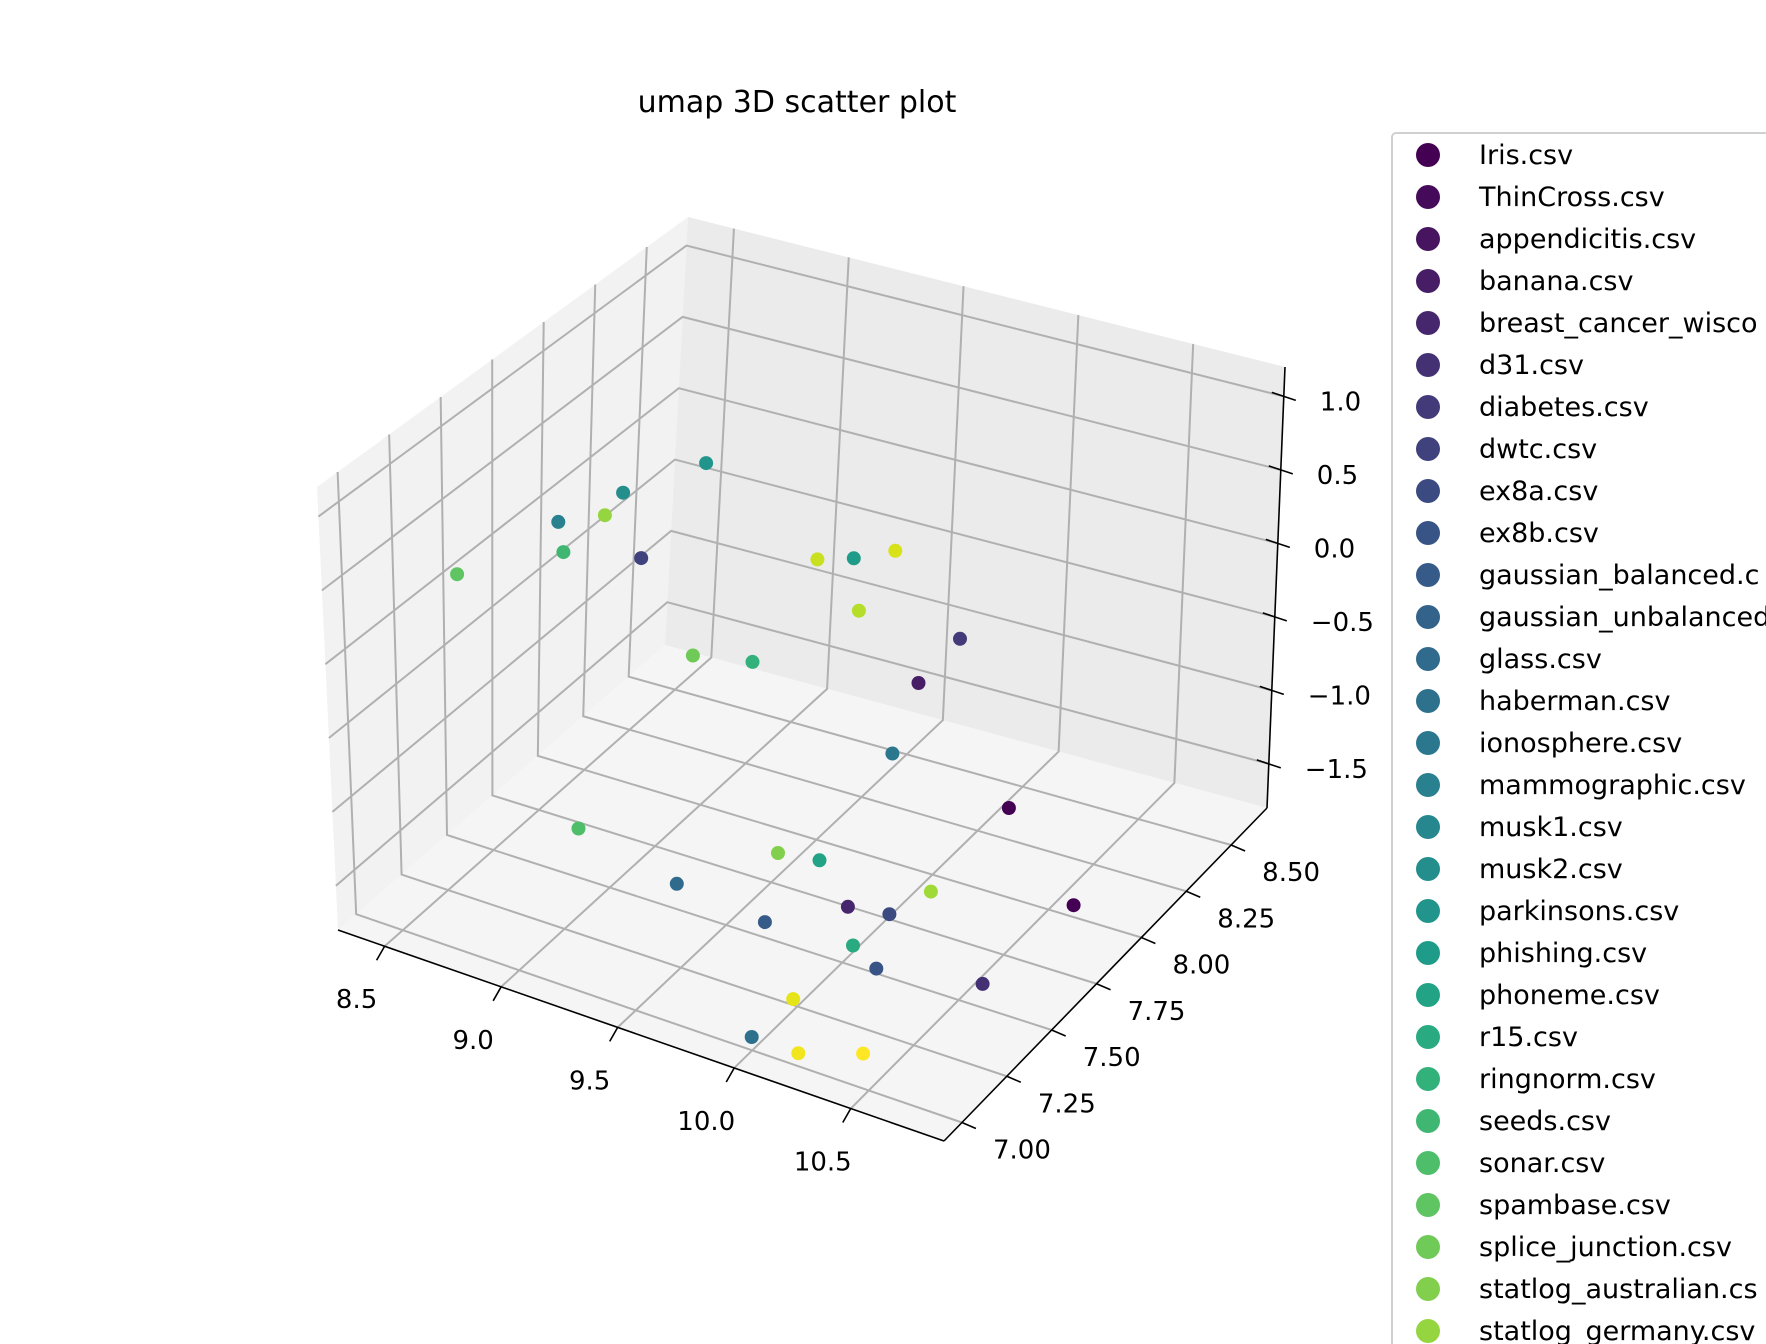  I want to click on legend-label: ex8b.csv, so click(1539, 533).